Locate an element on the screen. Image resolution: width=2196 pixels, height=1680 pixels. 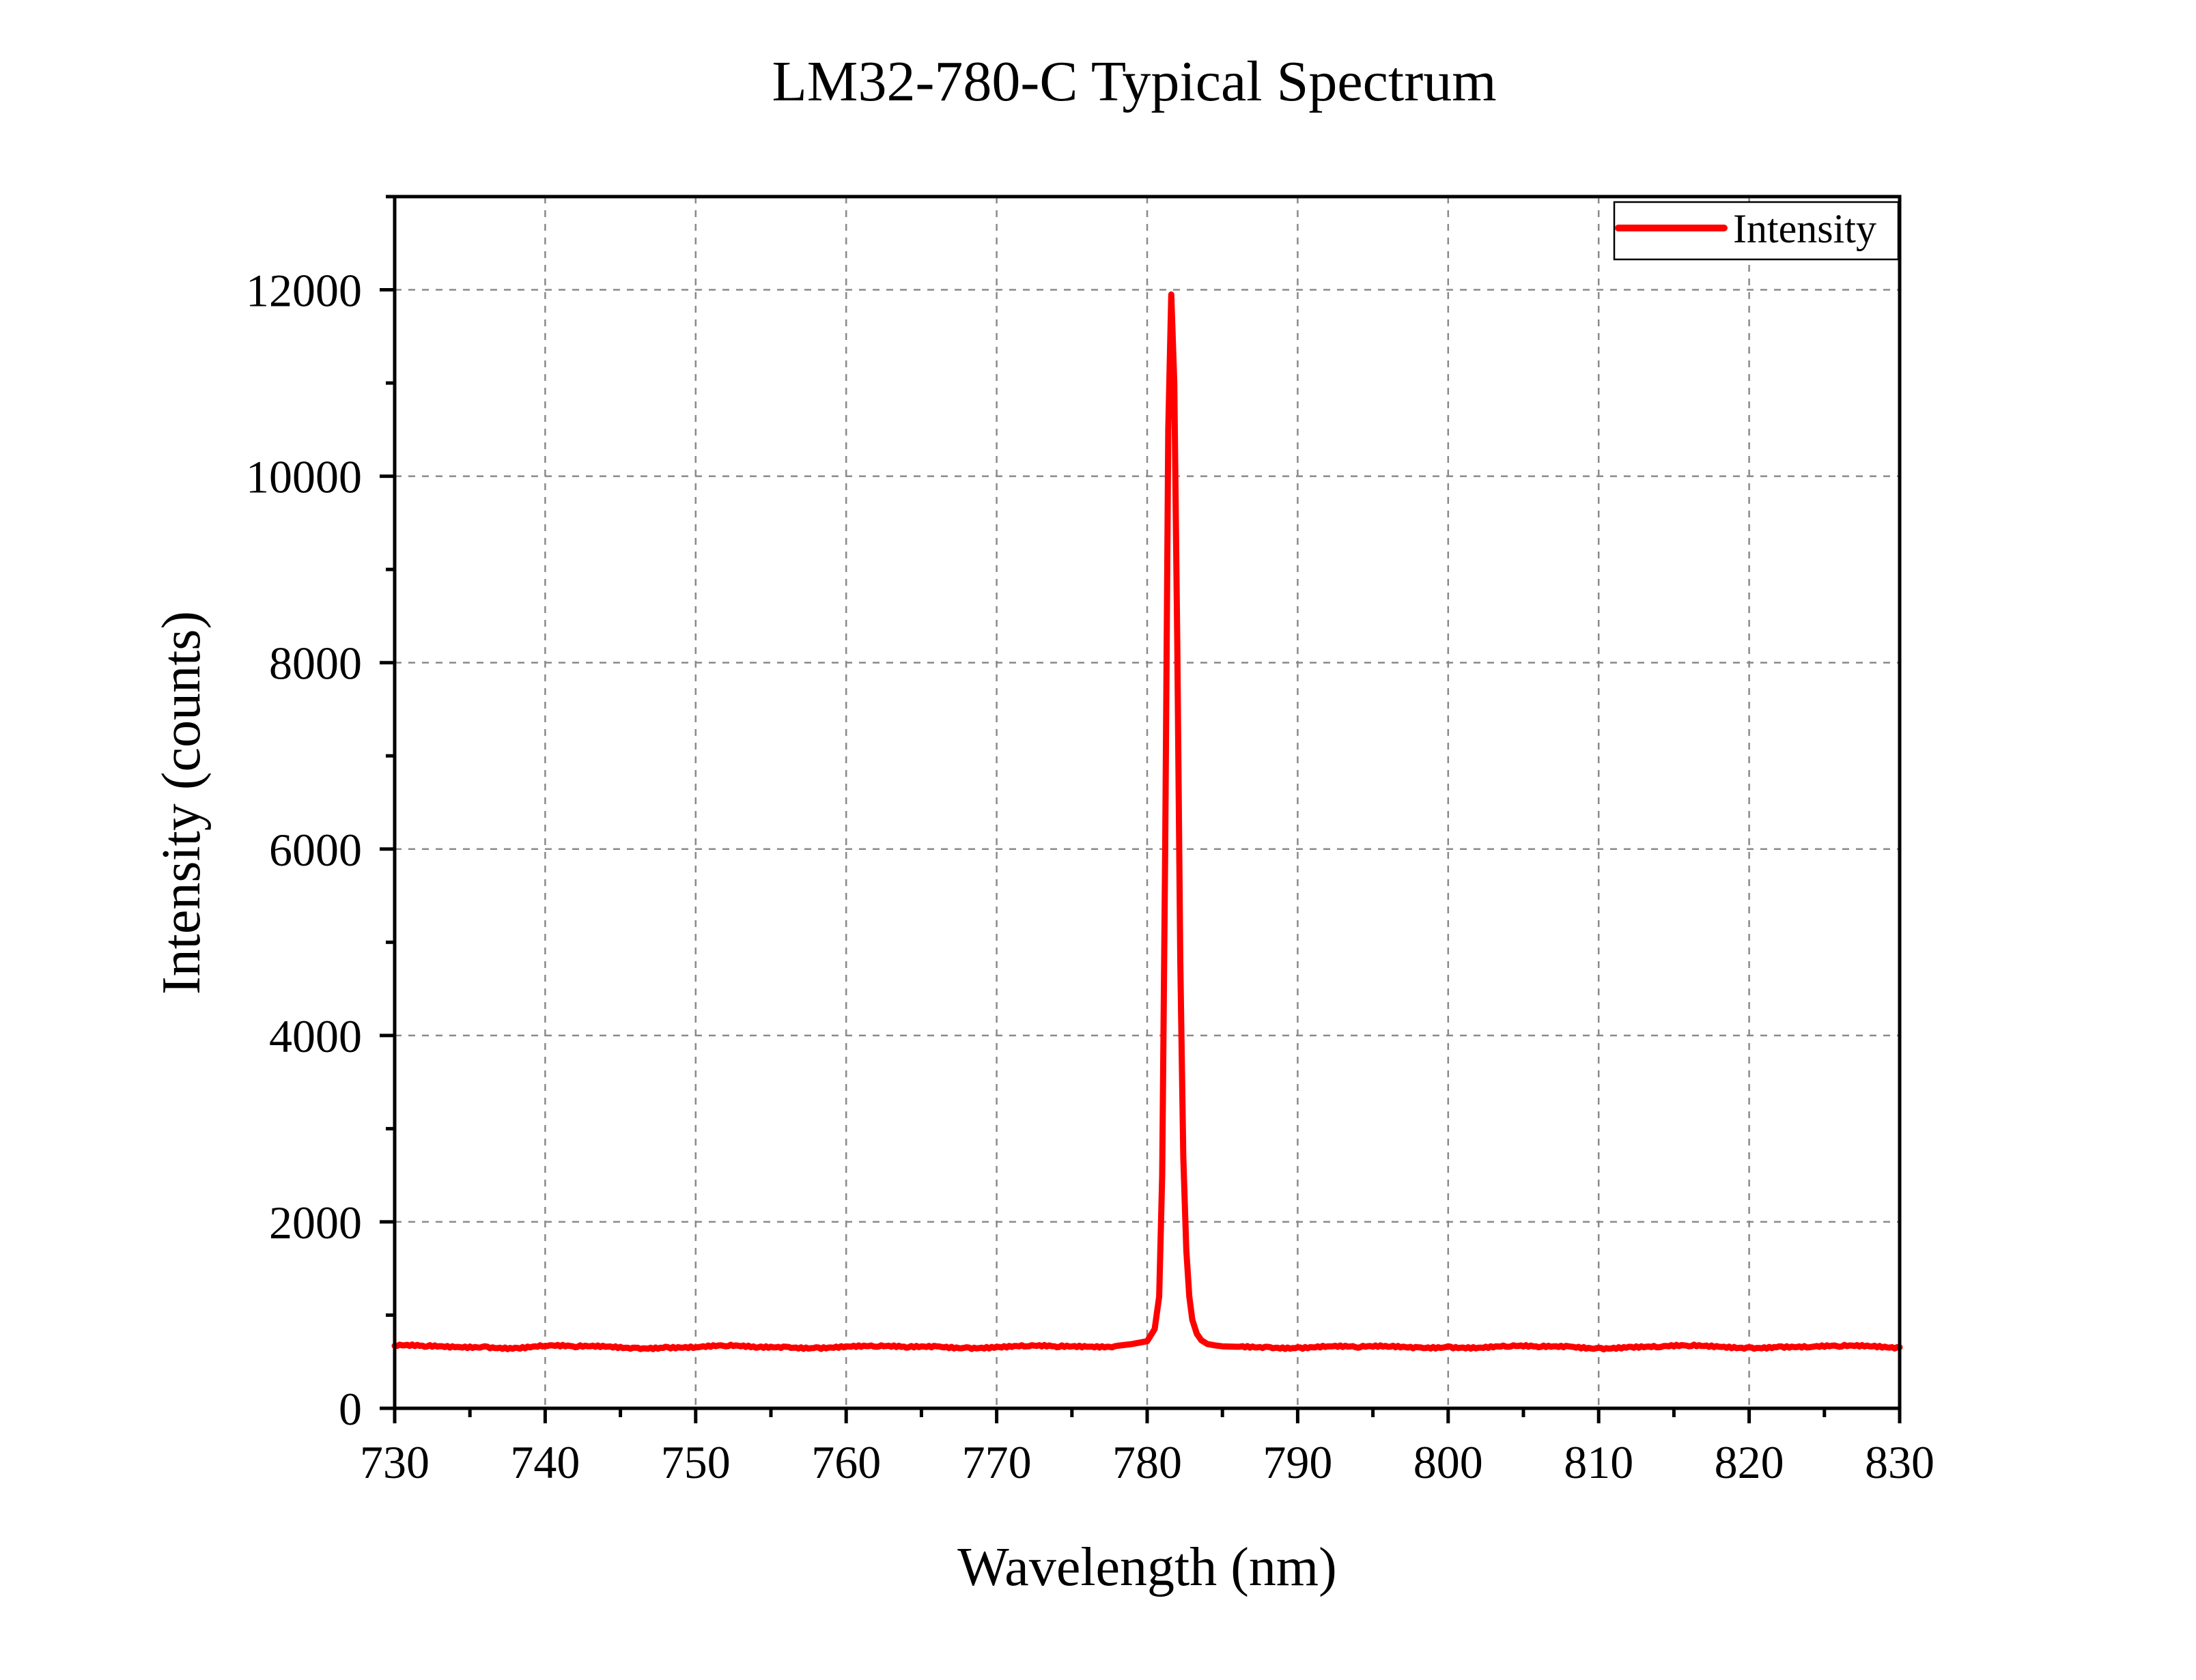
y-tick-label: 4000 is located at coordinates (315, 1036).